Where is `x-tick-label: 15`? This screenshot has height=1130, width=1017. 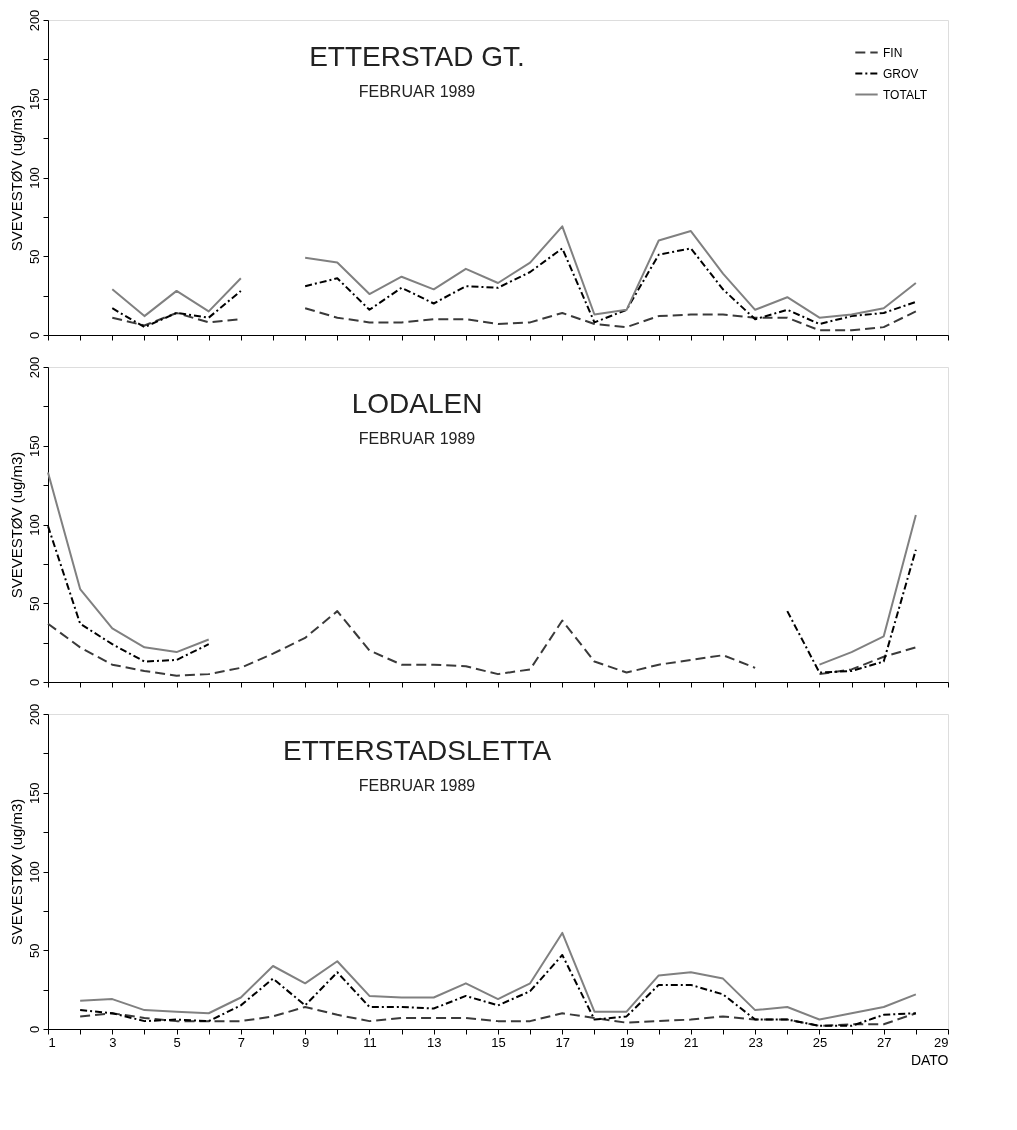
x-tick-label: 15 is located at coordinates (498, 1042).